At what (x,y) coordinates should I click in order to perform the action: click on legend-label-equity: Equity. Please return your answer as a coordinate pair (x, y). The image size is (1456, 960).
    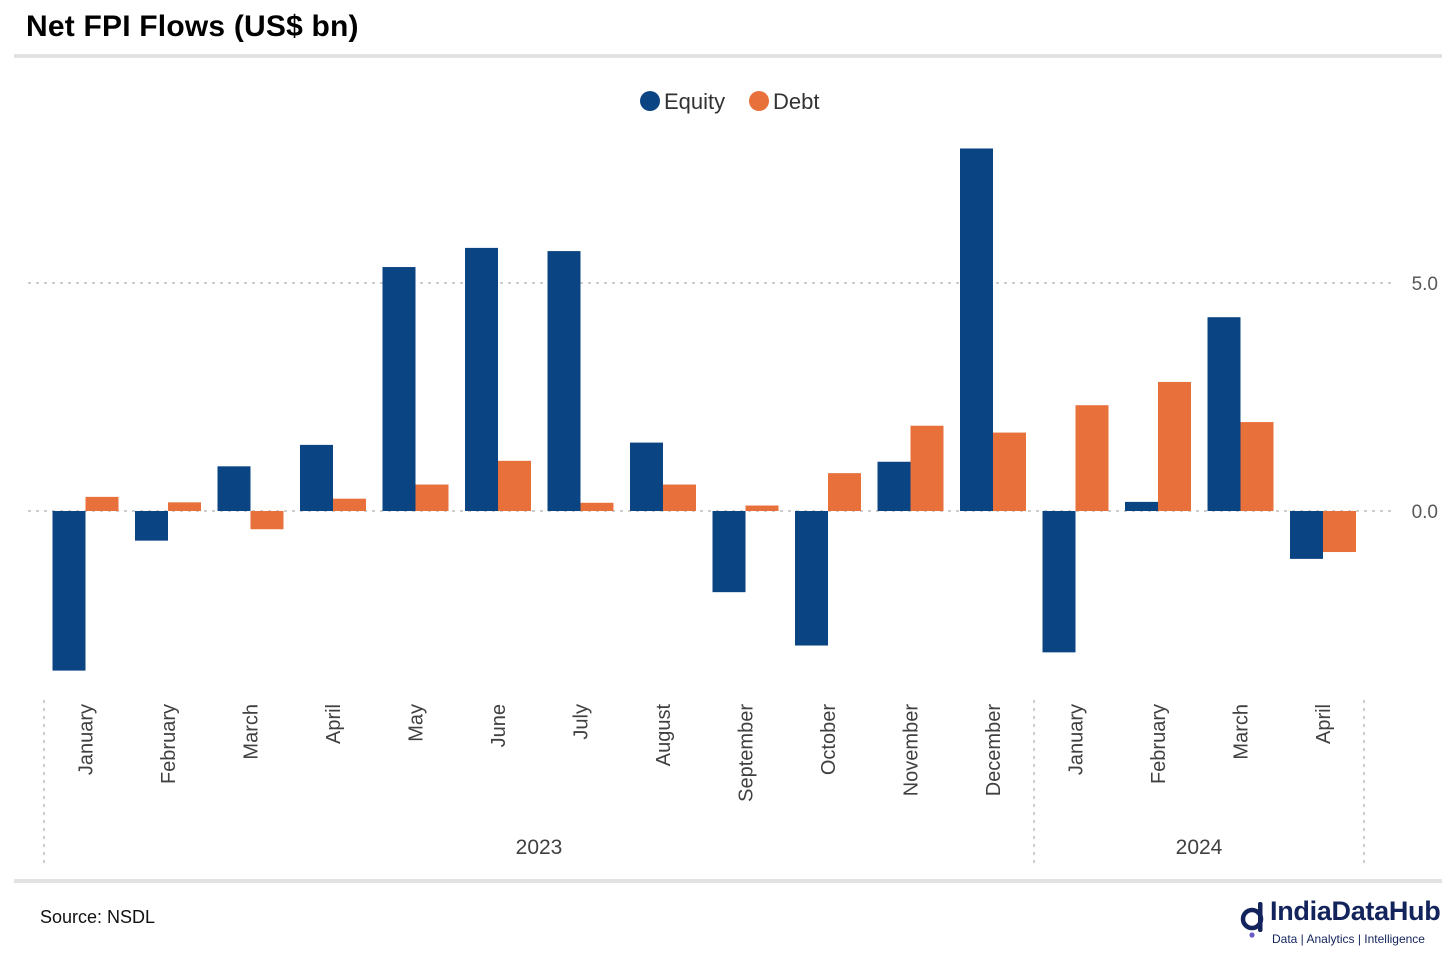
    Looking at the image, I should click on (694, 101).